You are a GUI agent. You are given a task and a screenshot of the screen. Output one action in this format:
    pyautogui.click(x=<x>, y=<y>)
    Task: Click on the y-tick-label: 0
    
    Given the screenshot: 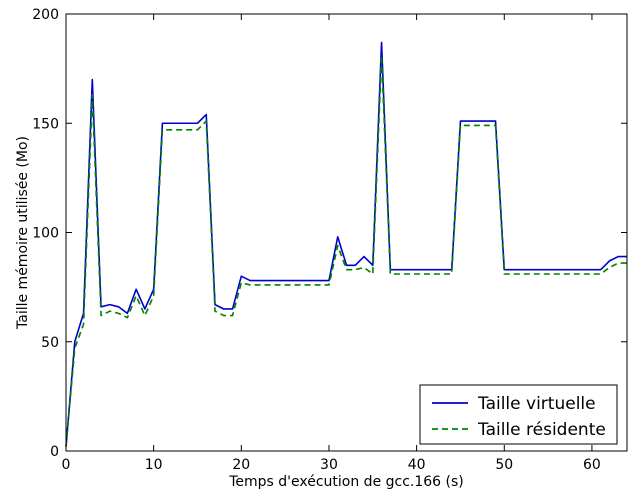 What is the action you would take?
    pyautogui.click(x=54, y=452)
    